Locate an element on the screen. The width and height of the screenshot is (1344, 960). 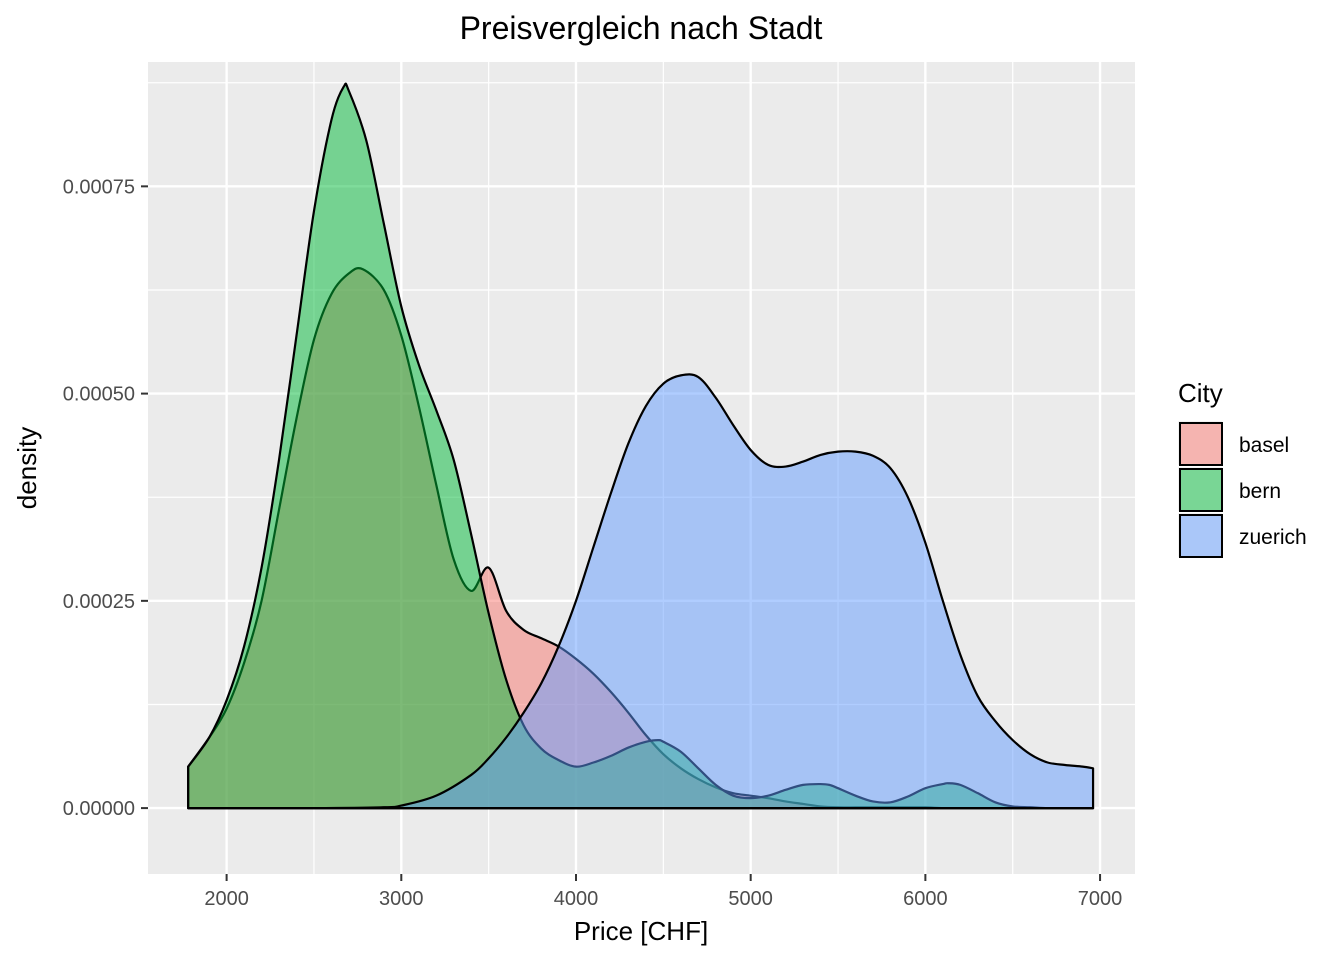
legend: City basel bern zuerich is located at coordinates (1242, 468).